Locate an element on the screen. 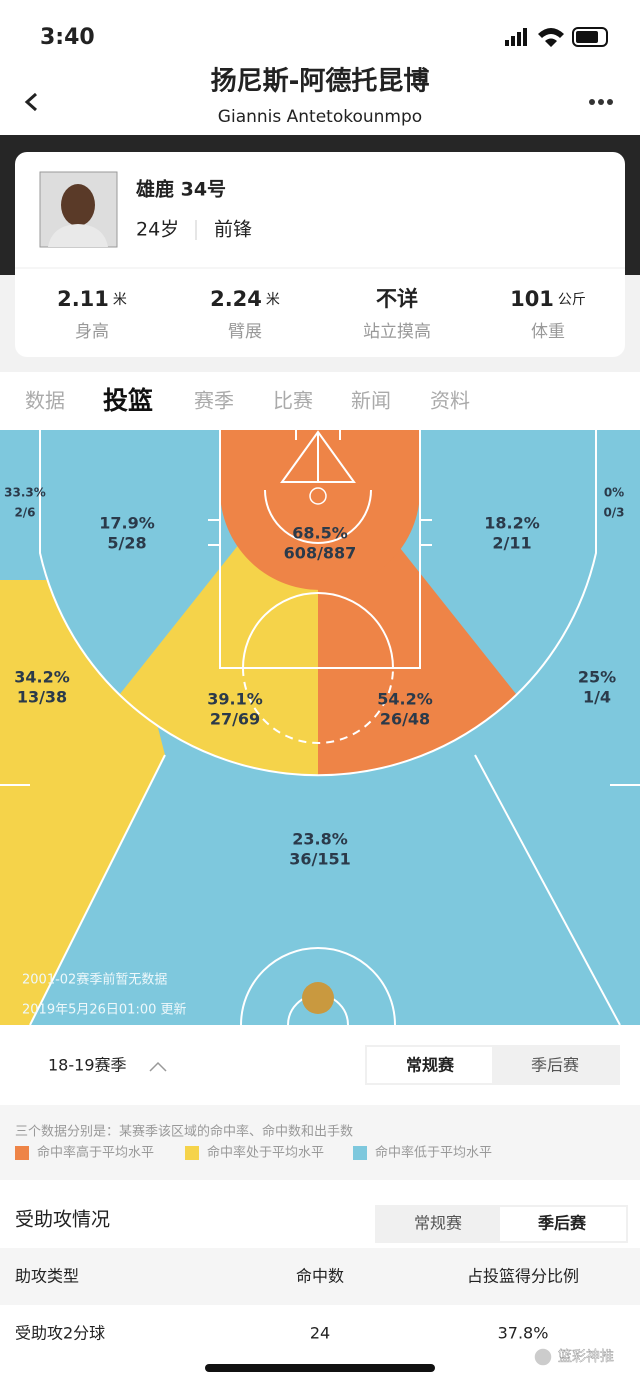  column-header: 占投篮得分比例 is located at coordinates (523, 1276).